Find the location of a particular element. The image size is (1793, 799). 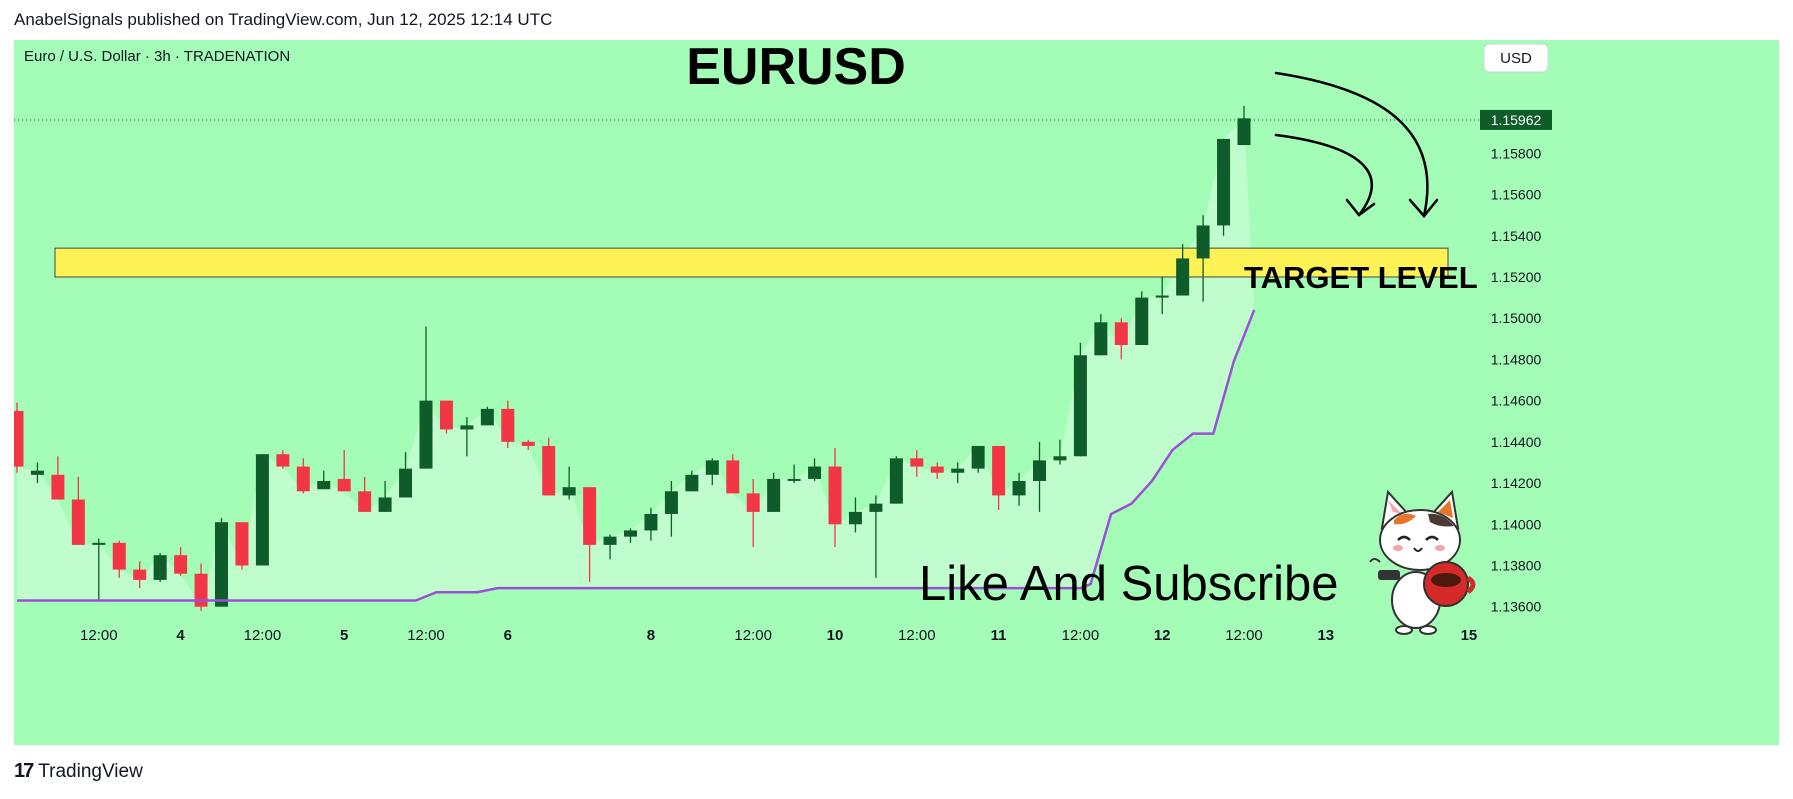

time-tick-label: 5 is located at coordinates (344, 635).